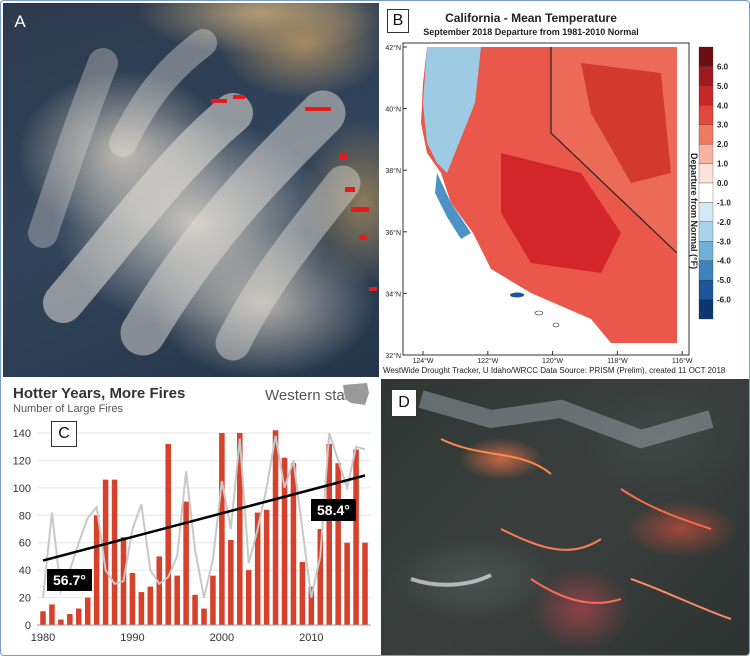 This screenshot has height=656, width=750. What do you see at coordinates (724, 241) in the screenshot?
I see `colorbar-tick-label: -3.0` at bounding box center [724, 241].